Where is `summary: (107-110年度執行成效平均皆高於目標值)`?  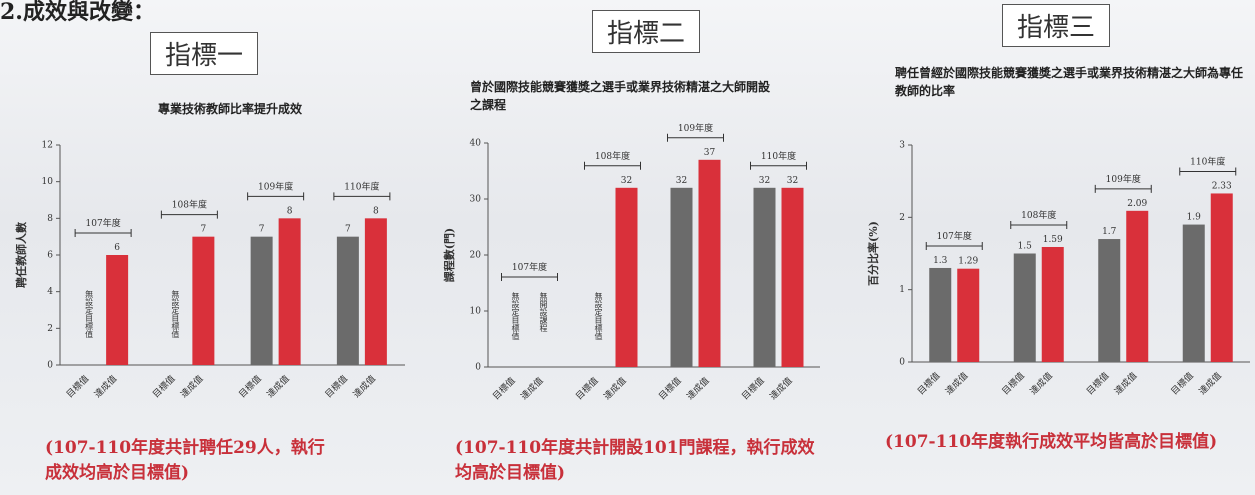 summary: (107-110年度執行成效平均皆高於目標值) is located at coordinates (1051, 442).